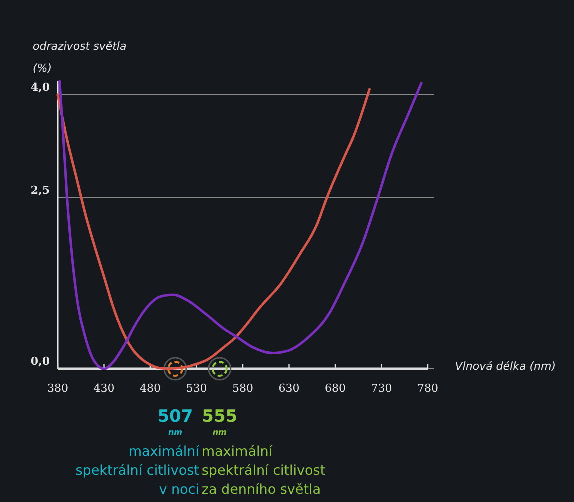 The image size is (574, 502). What do you see at coordinates (104, 388) in the screenshot?
I see `x-tick-label: 430` at bounding box center [104, 388].